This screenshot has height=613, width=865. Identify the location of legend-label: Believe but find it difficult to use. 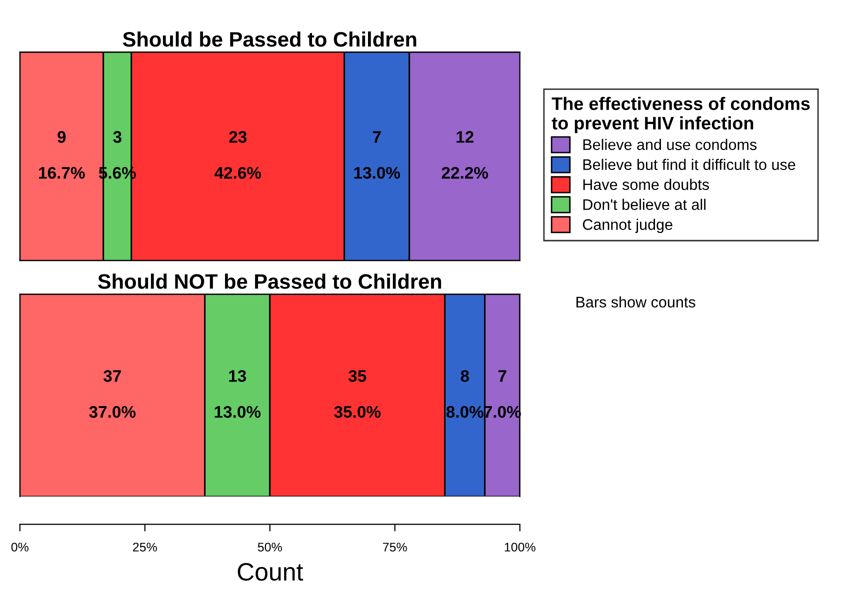
(689, 164).